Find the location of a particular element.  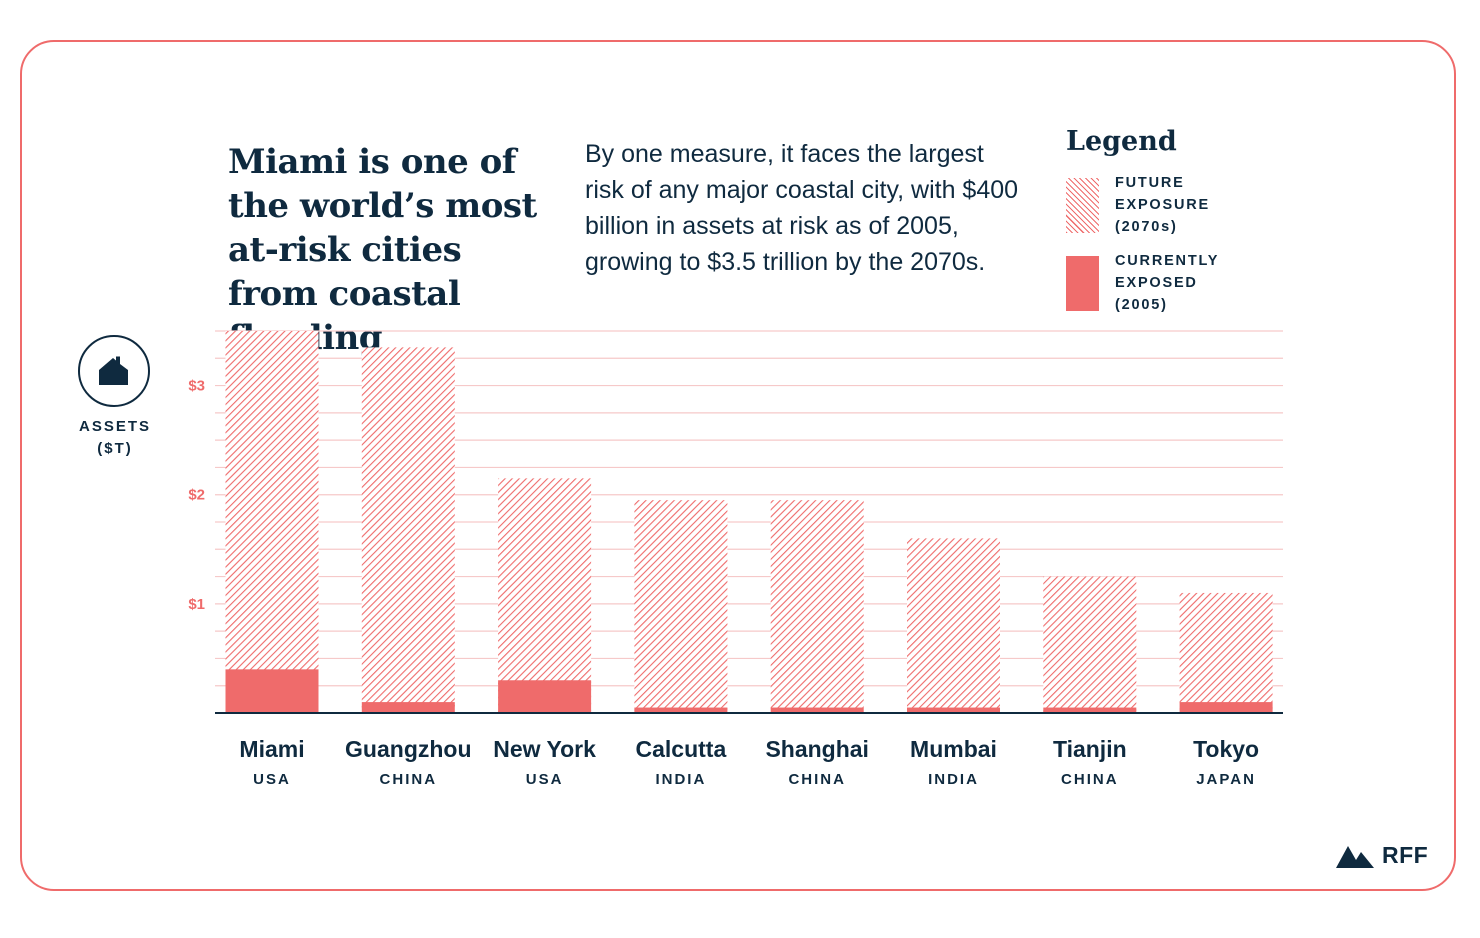

country-label: JAPAN is located at coordinates (1226, 779).